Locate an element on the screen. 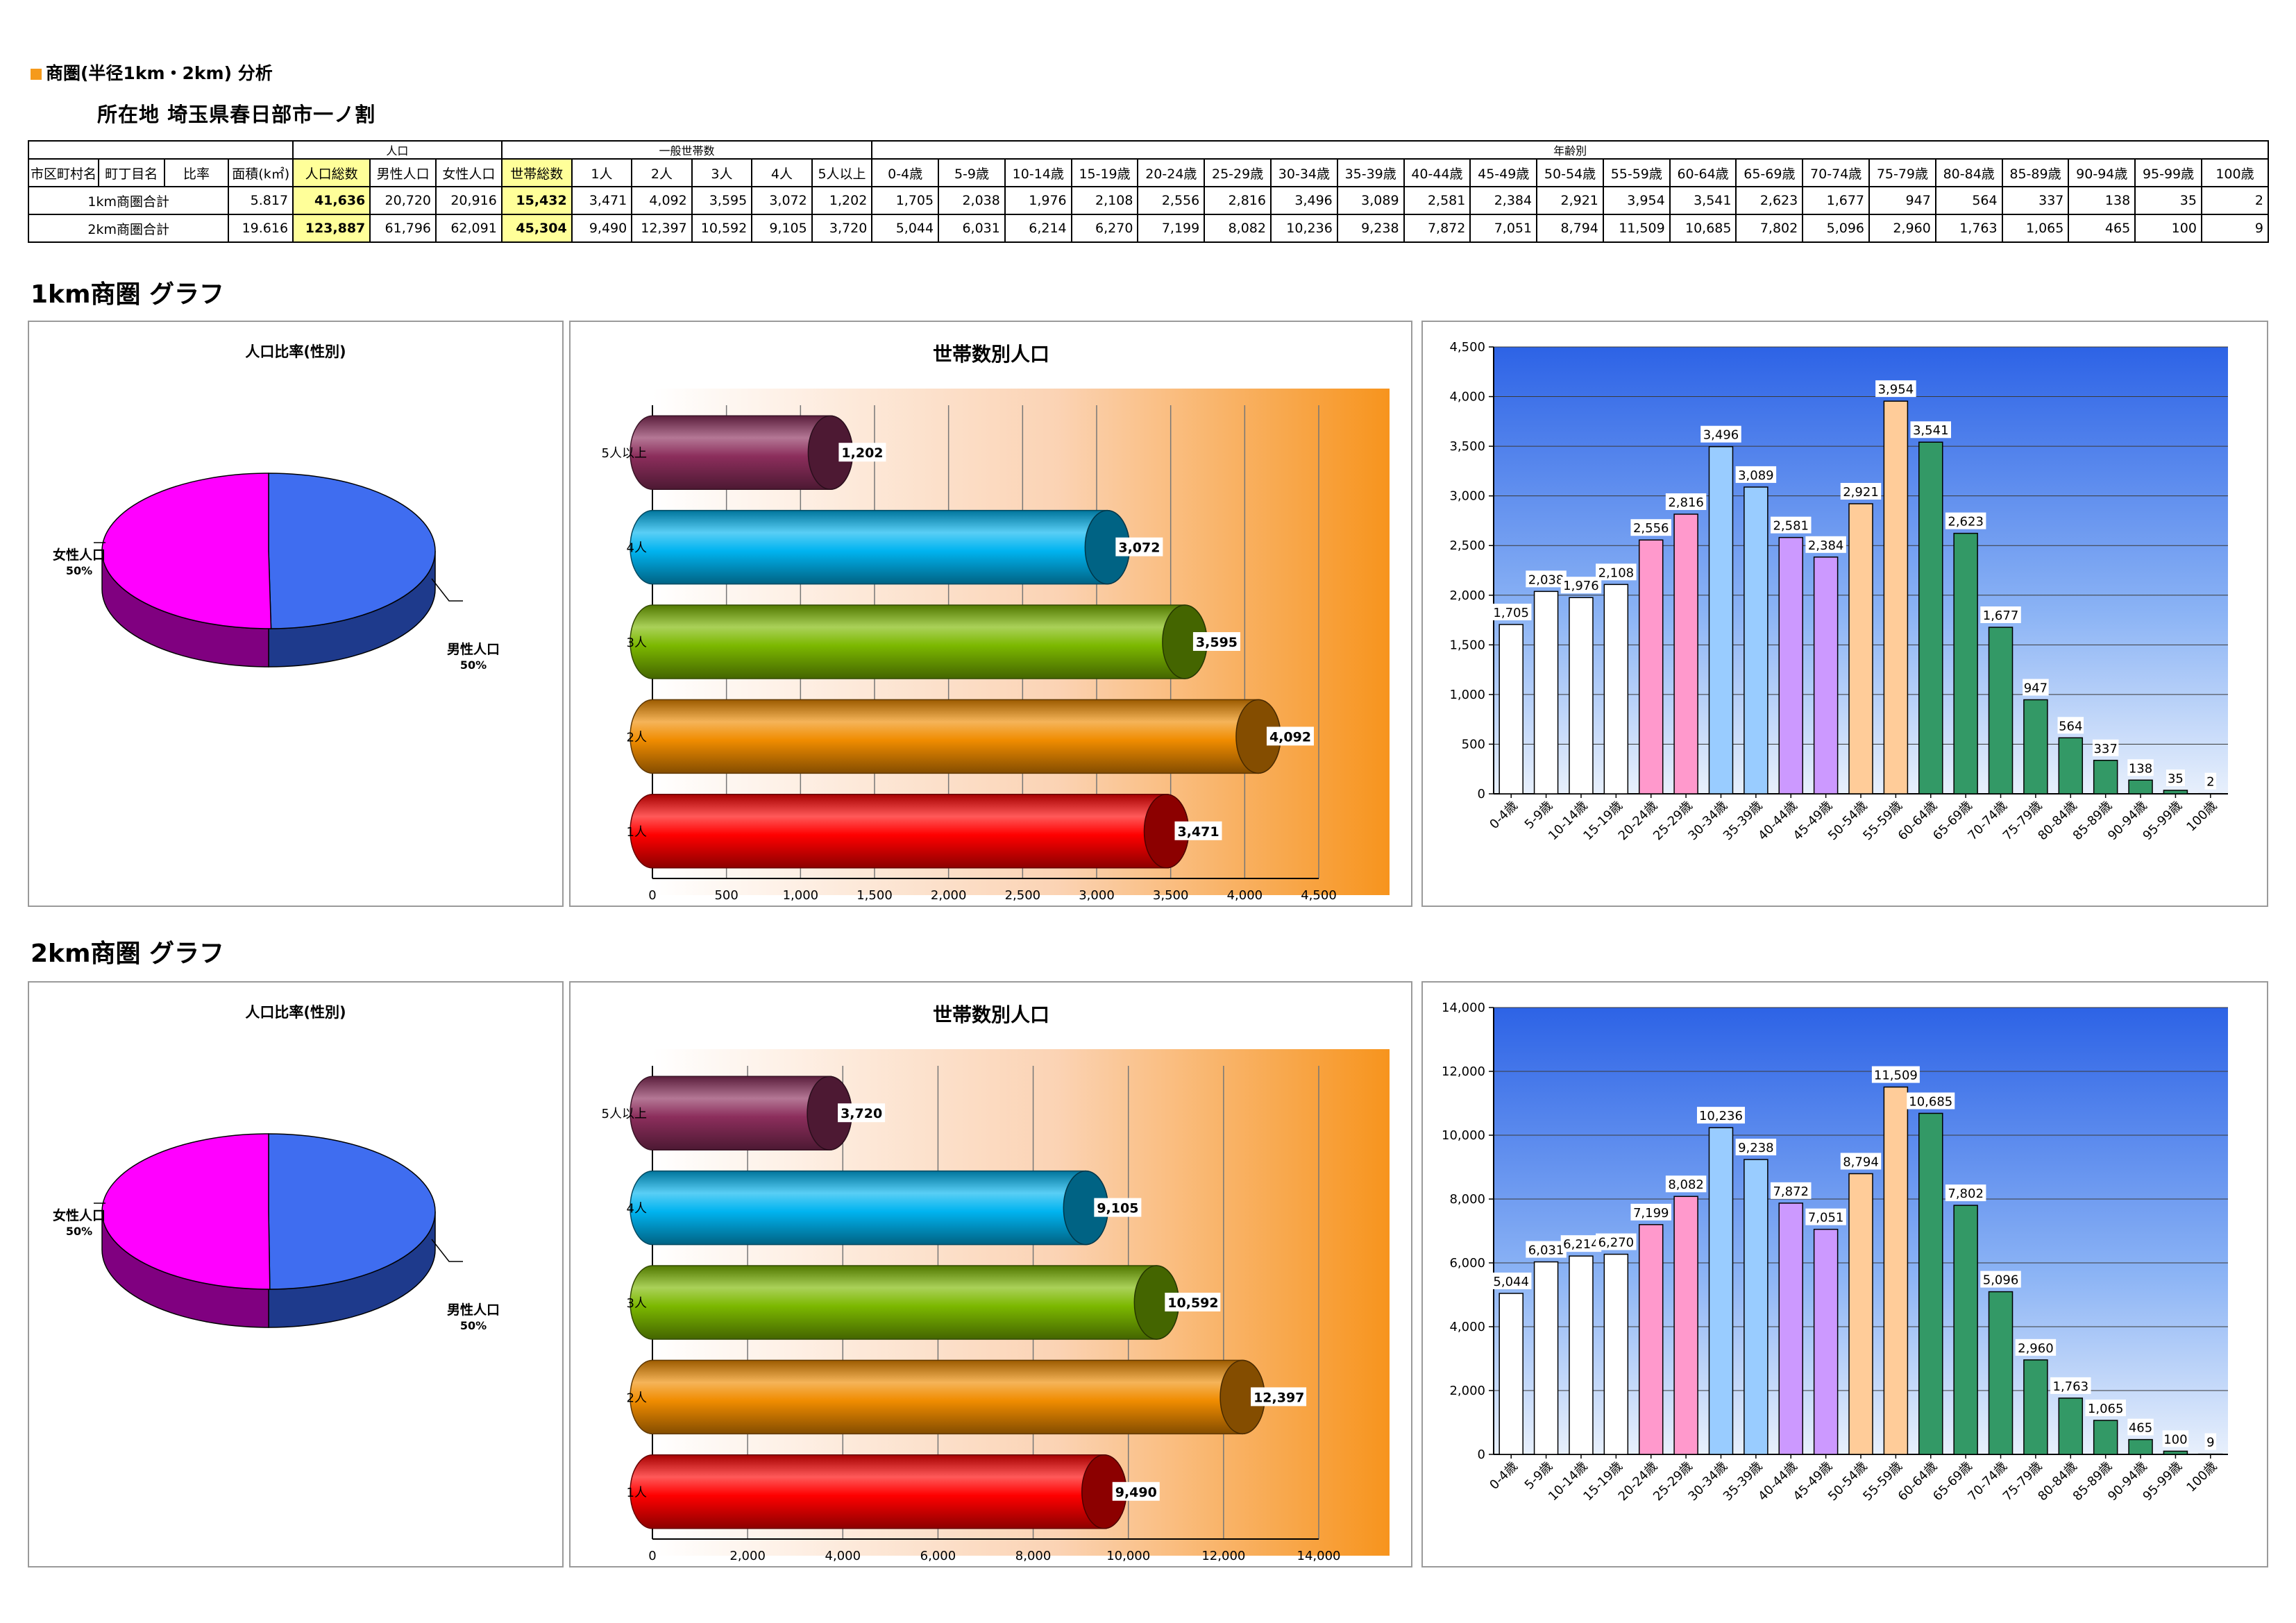 Image resolution: width=2296 pixels, height=1623 pixels. data-label: 1,763 is located at coordinates (2071, 1386).